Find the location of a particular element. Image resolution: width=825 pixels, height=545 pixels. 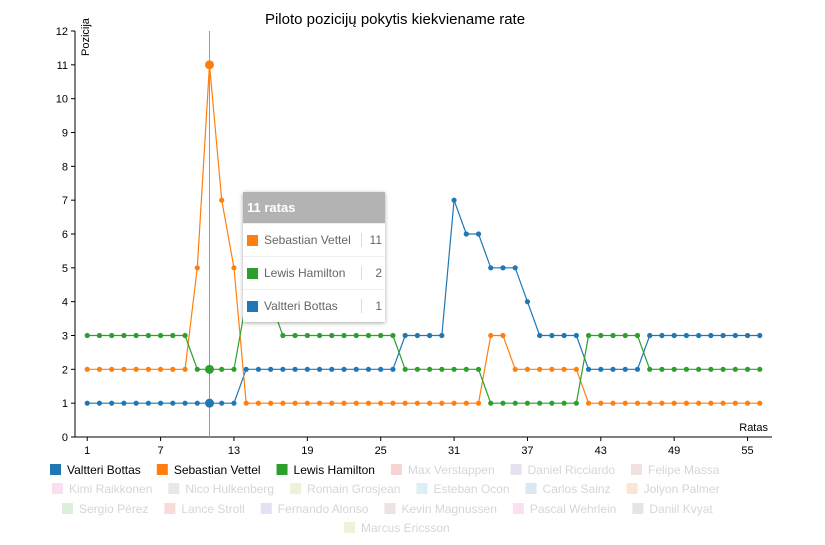

legend-item: Fernando Alonso is located at coordinates (314, 509).